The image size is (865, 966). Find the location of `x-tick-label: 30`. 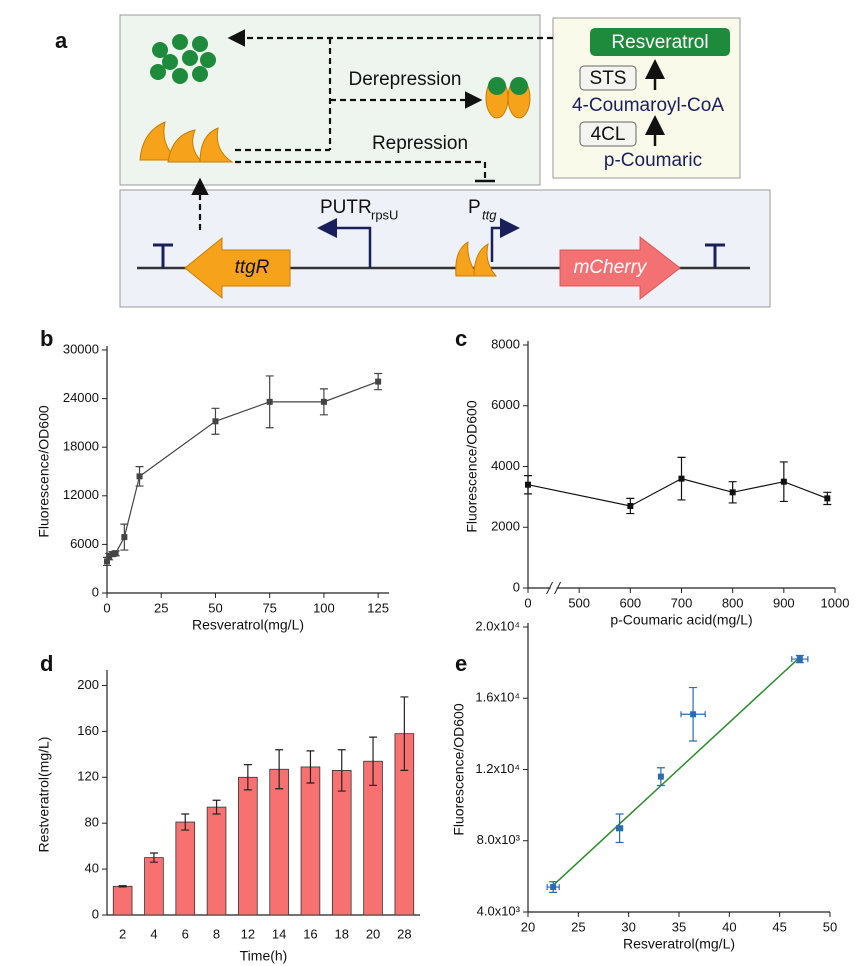

x-tick-label: 30 is located at coordinates (628, 926).